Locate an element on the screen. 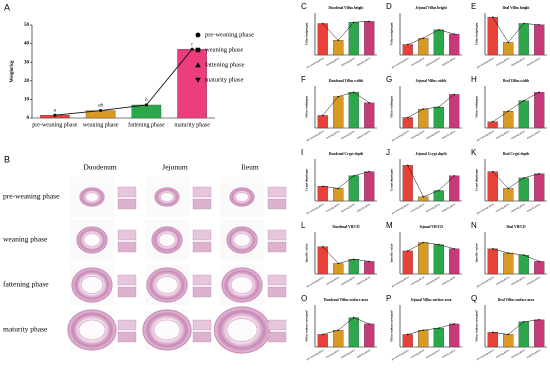 This screenshot has width=550, height=369. chart-title: Ileal VH/CD is located at coordinates (516, 227).